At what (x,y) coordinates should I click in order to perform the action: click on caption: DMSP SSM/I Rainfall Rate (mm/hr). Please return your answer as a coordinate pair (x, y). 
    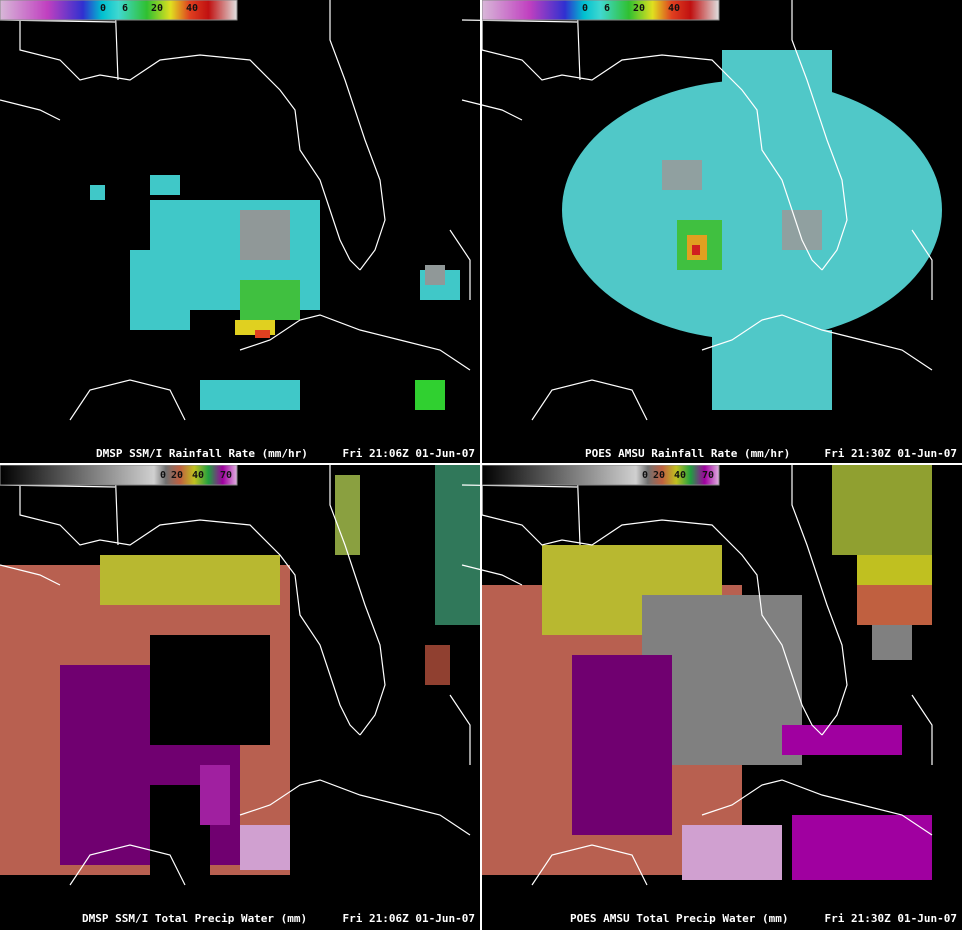
    Looking at the image, I should click on (202, 453).